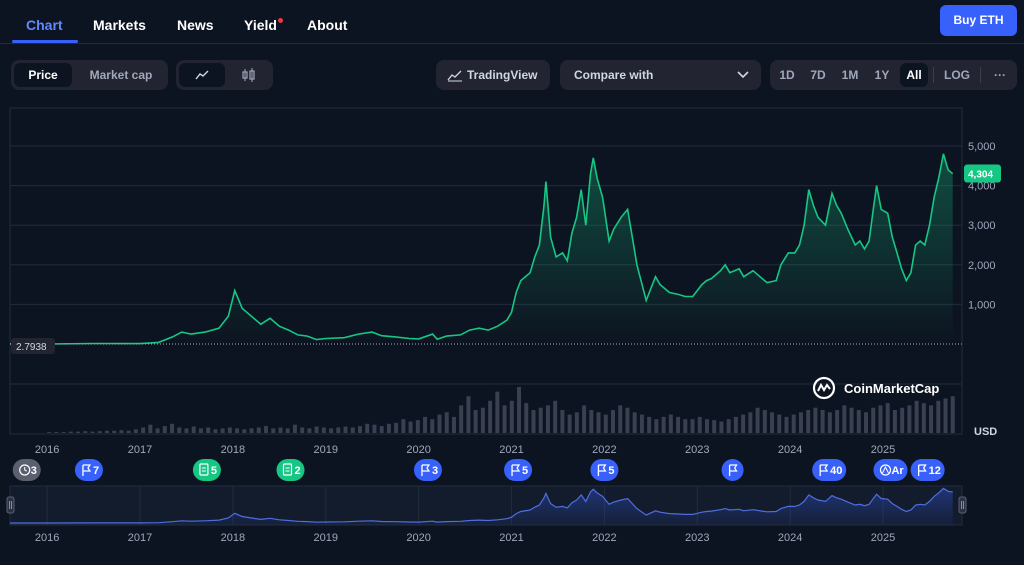 The width and height of the screenshot is (1024, 565). I want to click on tab-markets: Markets, so click(119, 25).